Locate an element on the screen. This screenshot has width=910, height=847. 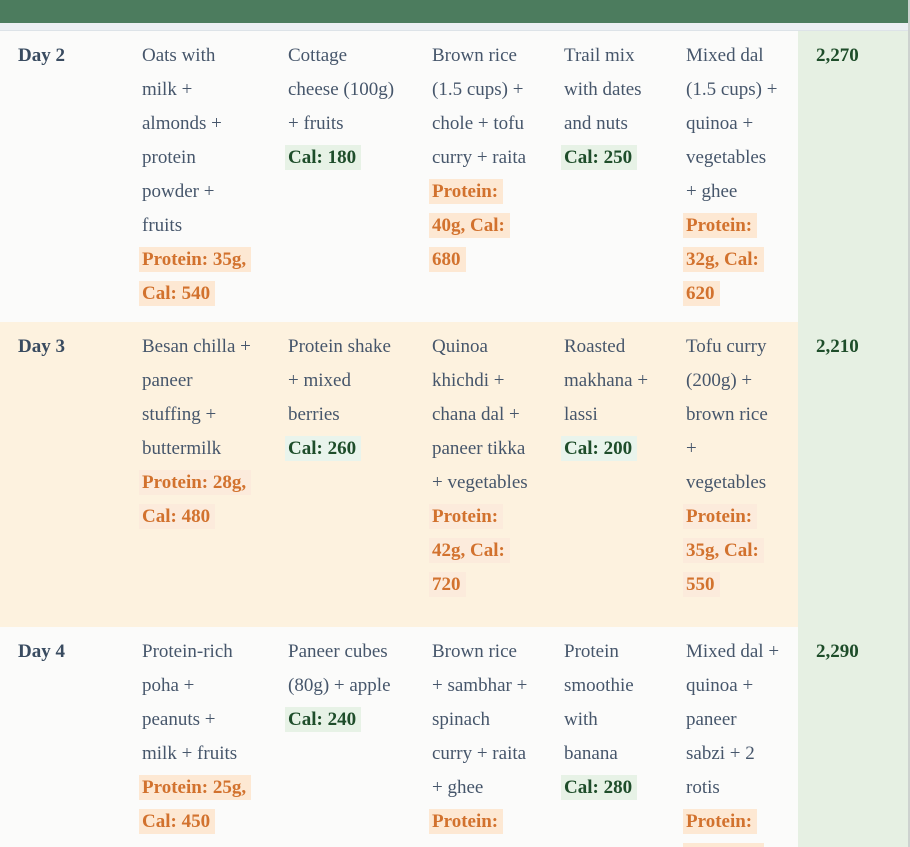
meal-cell: Protein smoothie with banana Cal: 280 is located at coordinates (607, 737).